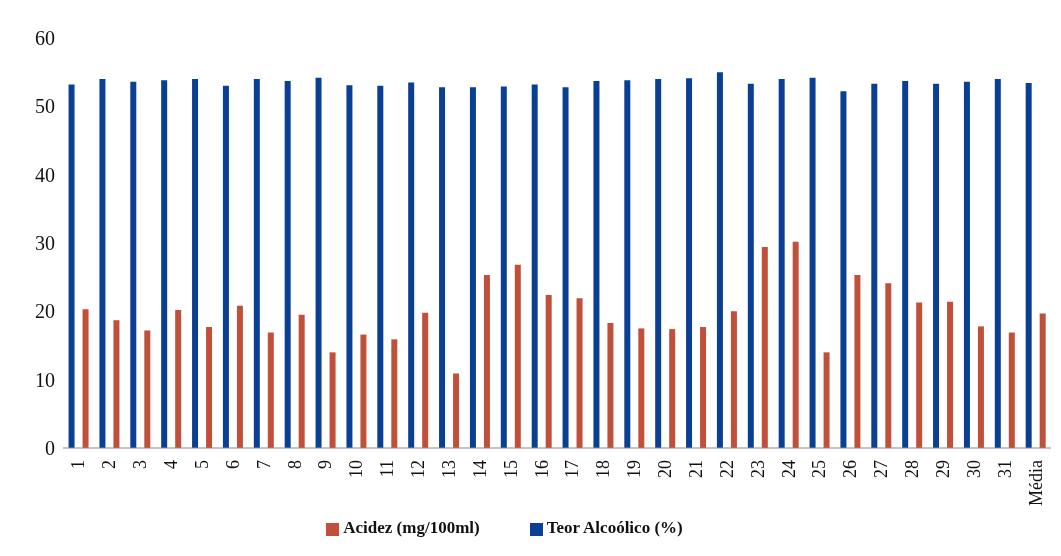 This screenshot has height=556, width=1061. What do you see at coordinates (45, 38) in the screenshot?
I see `y-tick-label: 60` at bounding box center [45, 38].